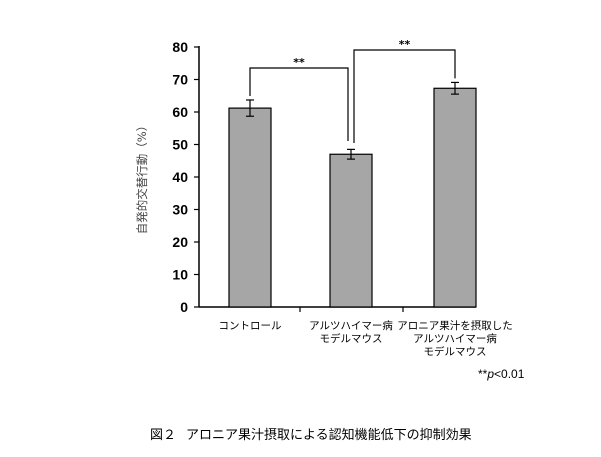 The width and height of the screenshot is (601, 457). Describe the element at coordinates (483, 374) in the screenshot. I see `p-note-prefix: **` at that location.